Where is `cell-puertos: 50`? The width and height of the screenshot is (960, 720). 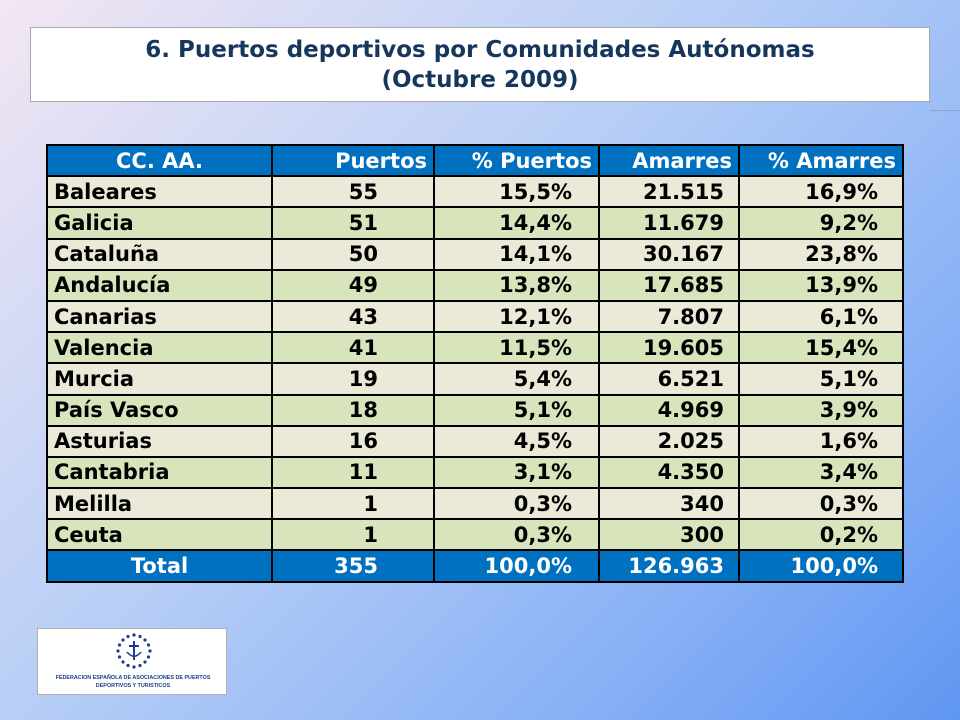
cell-puertos: 50 is located at coordinates (353, 254).